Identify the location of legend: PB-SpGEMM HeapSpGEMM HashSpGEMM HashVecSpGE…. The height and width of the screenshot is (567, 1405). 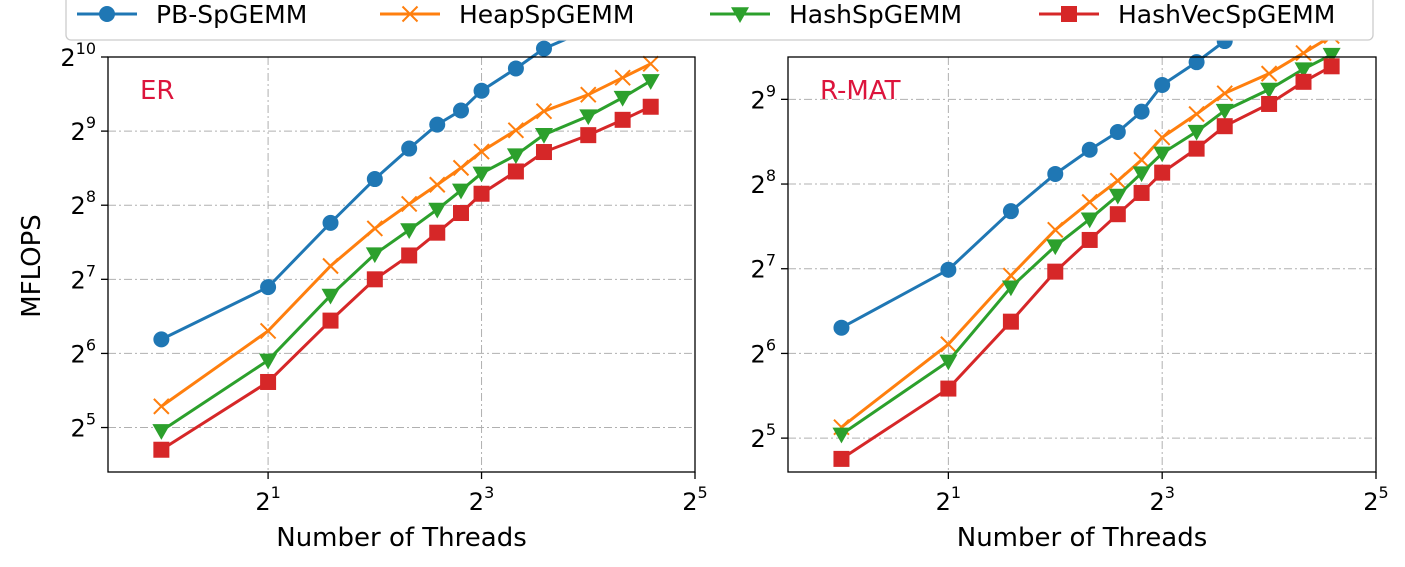
(719, 20).